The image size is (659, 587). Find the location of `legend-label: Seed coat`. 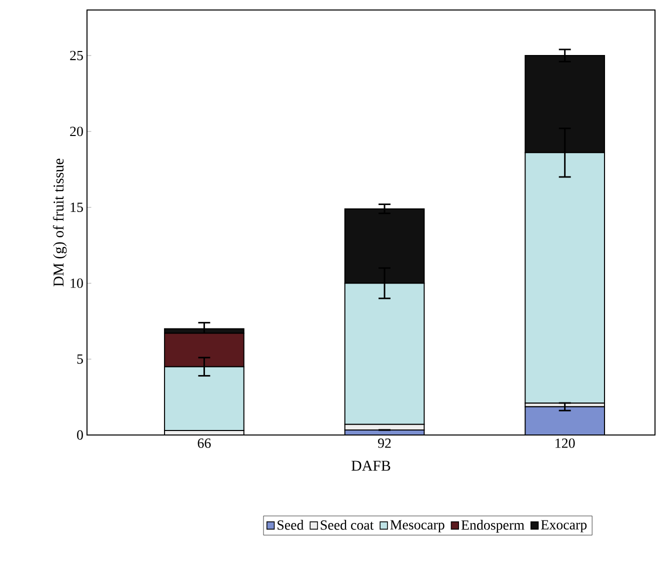

legend-label: Seed coat is located at coordinates (347, 525).